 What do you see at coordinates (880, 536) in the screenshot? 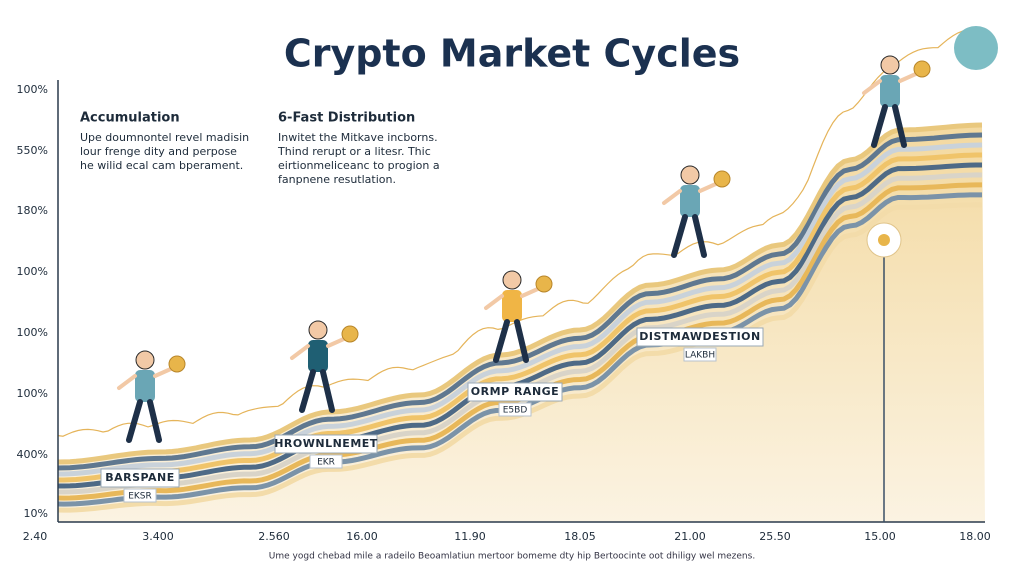
I see `x-tick-label: 15.00` at bounding box center [880, 536].